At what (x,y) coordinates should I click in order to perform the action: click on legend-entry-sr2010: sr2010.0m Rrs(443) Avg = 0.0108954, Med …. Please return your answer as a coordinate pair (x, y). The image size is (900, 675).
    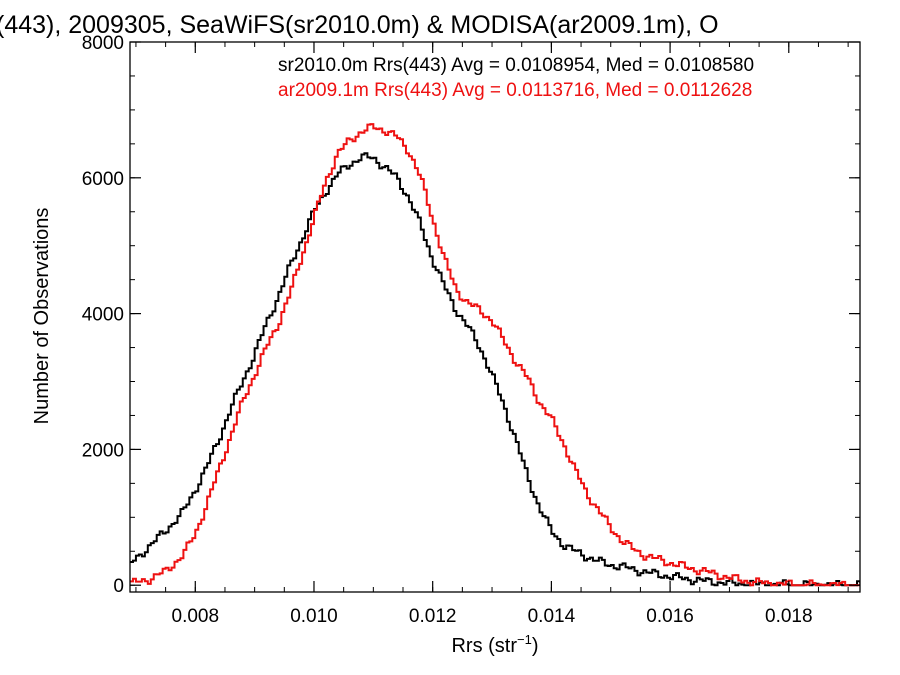
    Looking at the image, I should click on (516, 65).